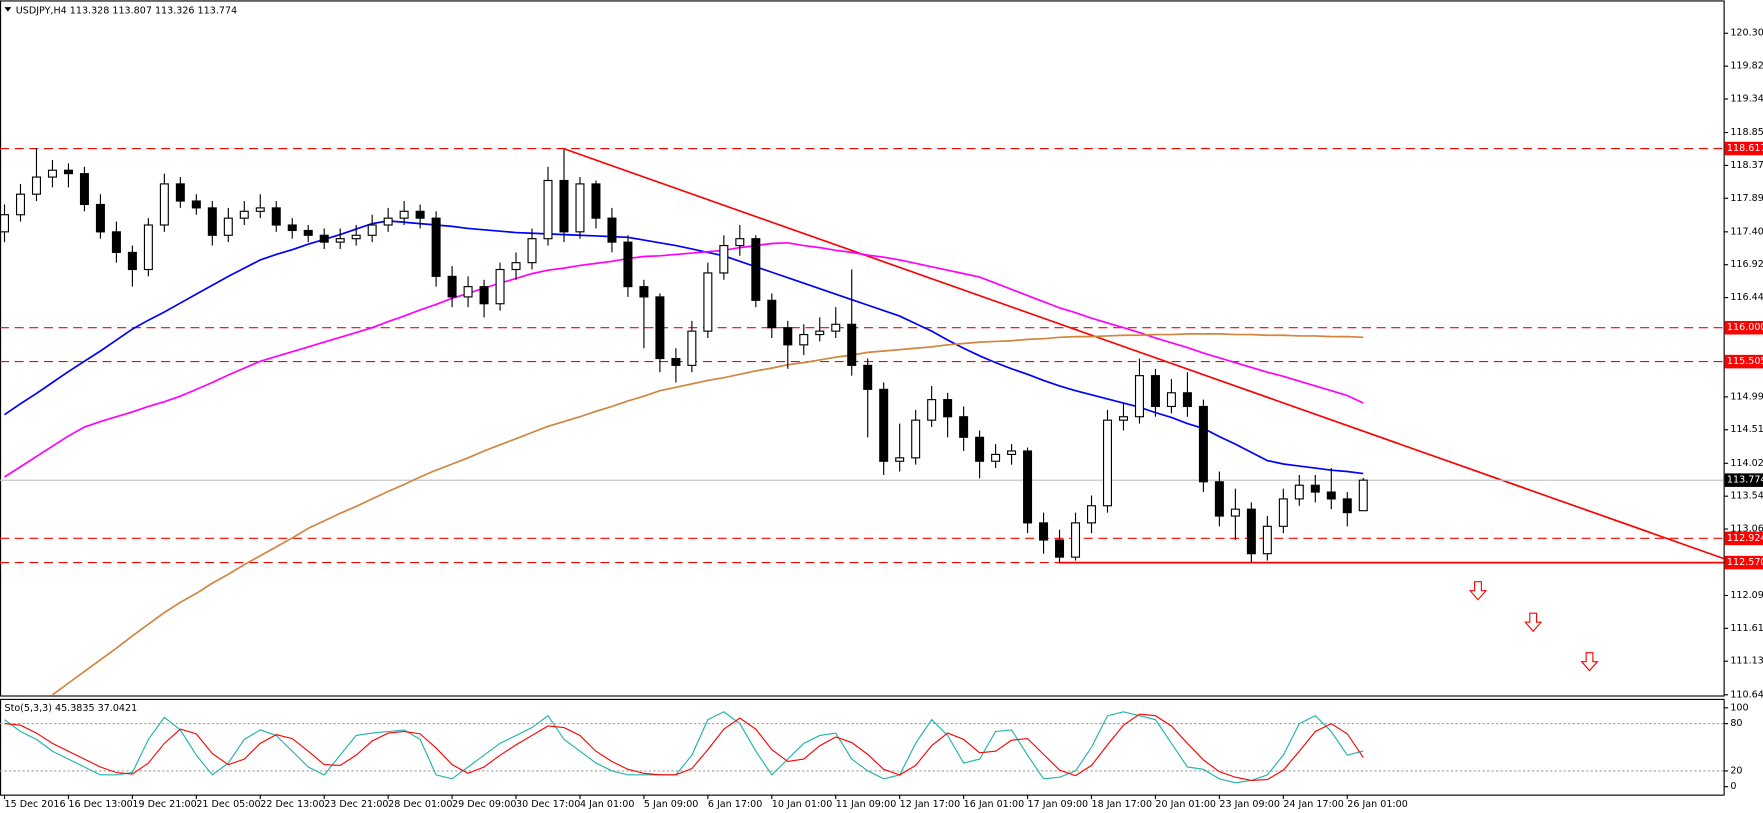 The height and width of the screenshot is (813, 1763). I want to click on y-tick-label: 119.820, so click(1746, 66).